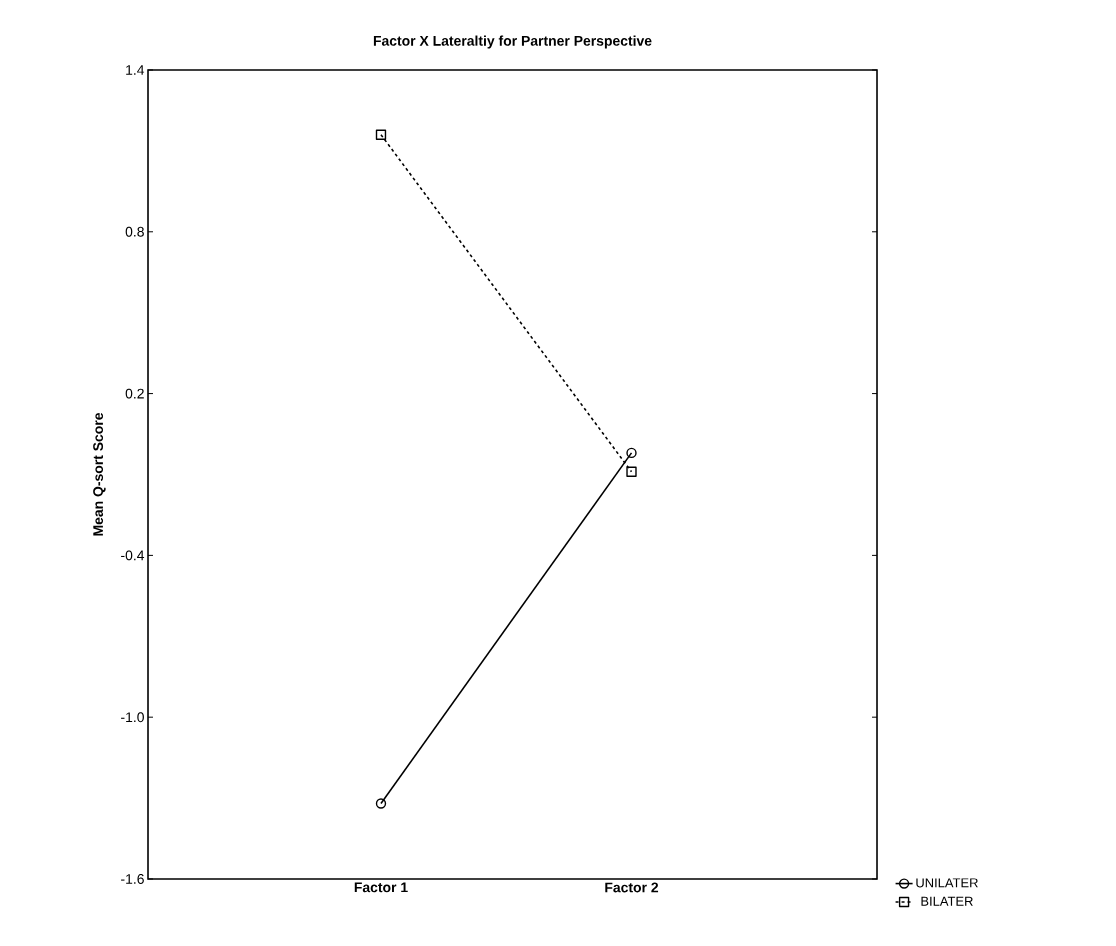 The height and width of the screenshot is (946, 1116). What do you see at coordinates (632, 887) in the screenshot?
I see `x-tick-label: Factor 2` at bounding box center [632, 887].